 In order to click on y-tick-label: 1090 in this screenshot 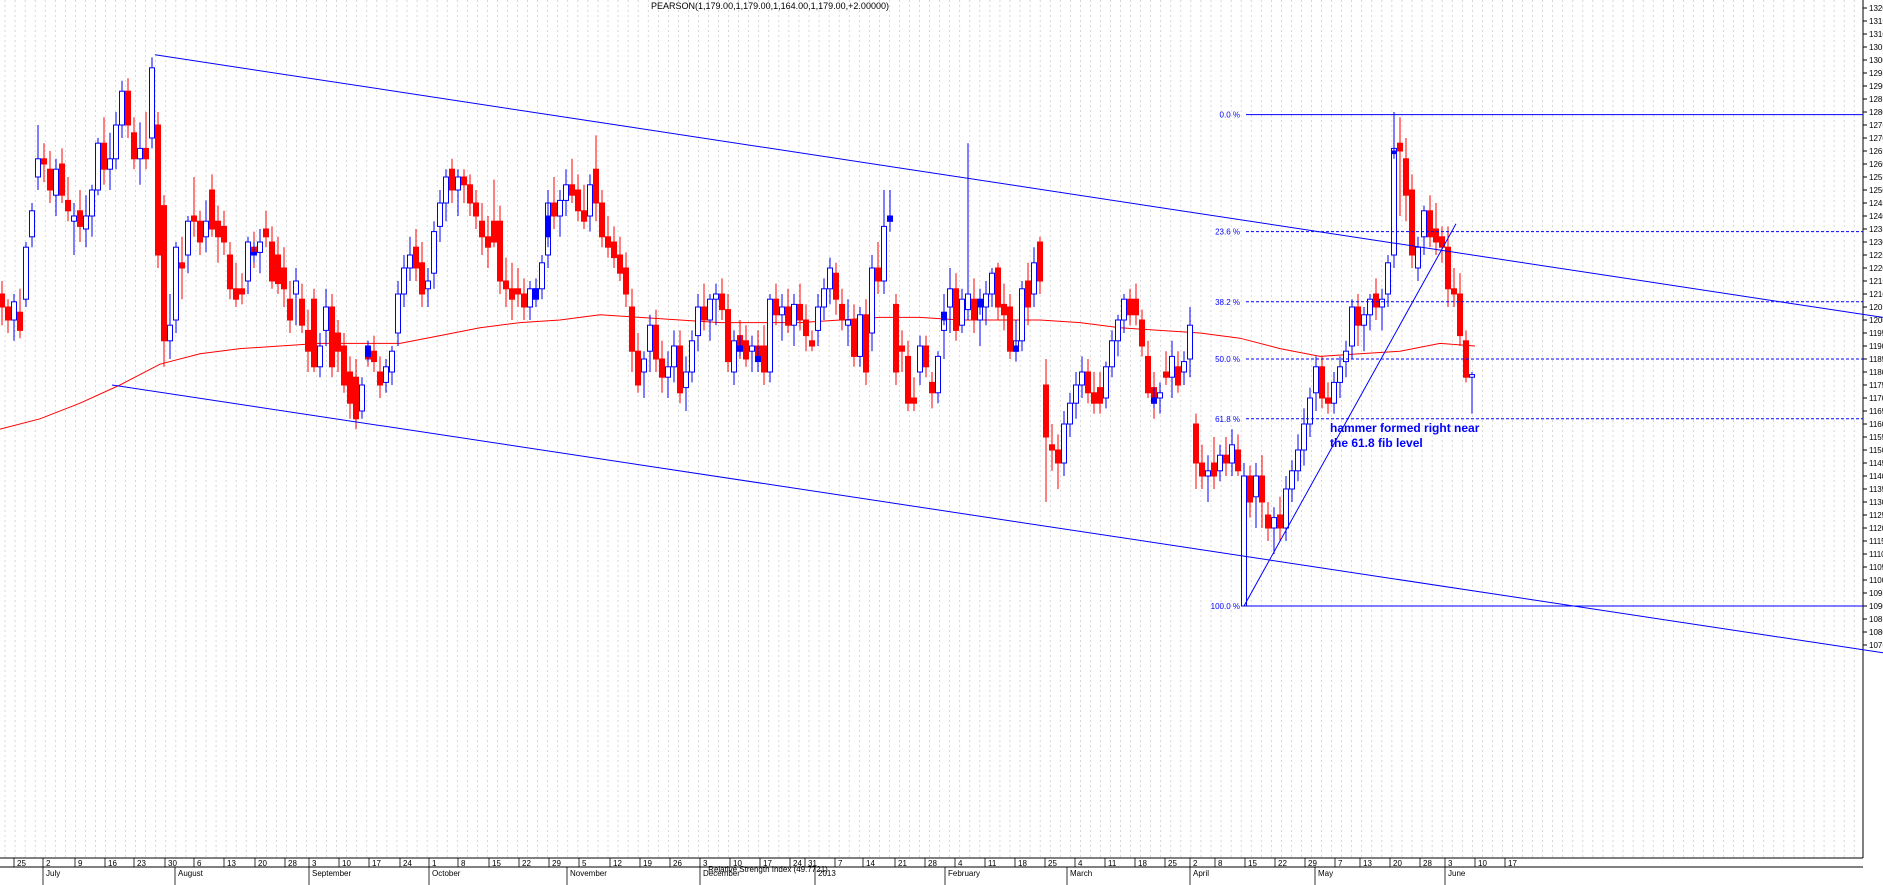, I will do `click(1876, 606)`.